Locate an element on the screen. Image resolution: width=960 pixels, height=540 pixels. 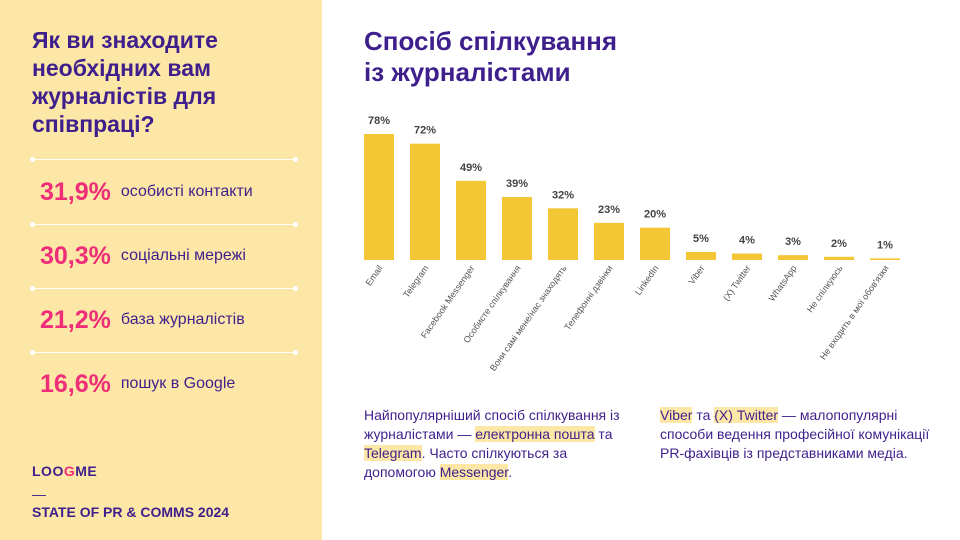
logo-part: LOO is located at coordinates (48, 471).